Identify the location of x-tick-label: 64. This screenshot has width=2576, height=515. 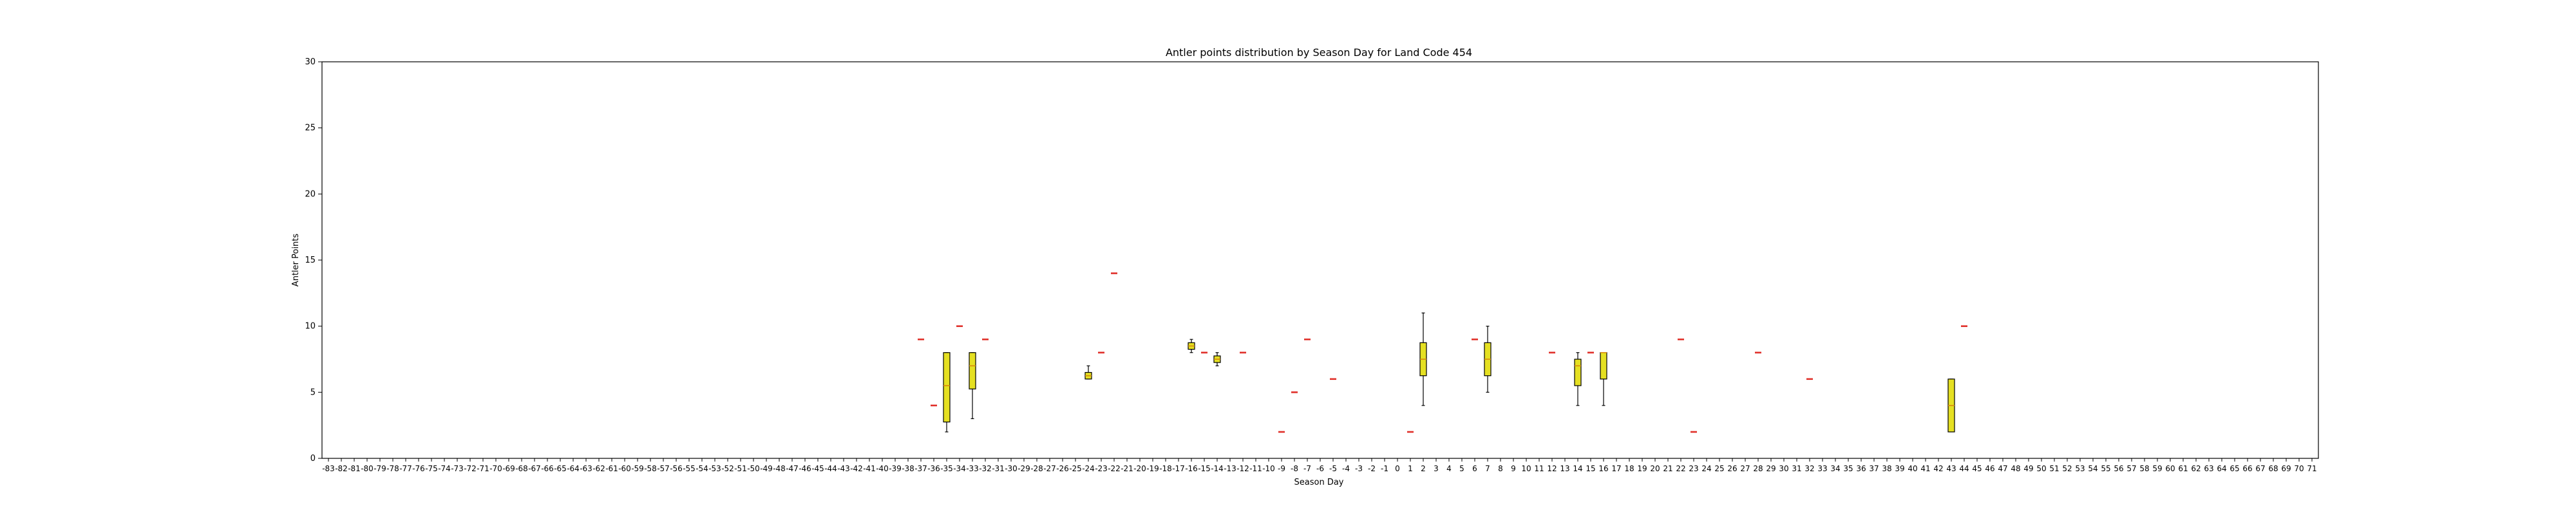
(2221, 468).